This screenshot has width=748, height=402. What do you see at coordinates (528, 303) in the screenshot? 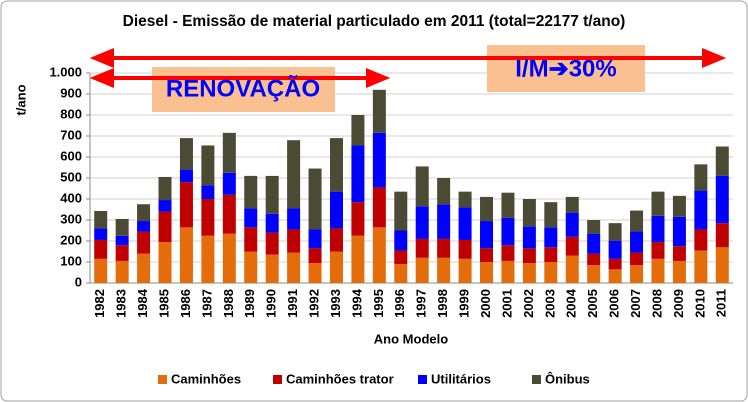
I see `x-tick-label: 2002` at bounding box center [528, 303].